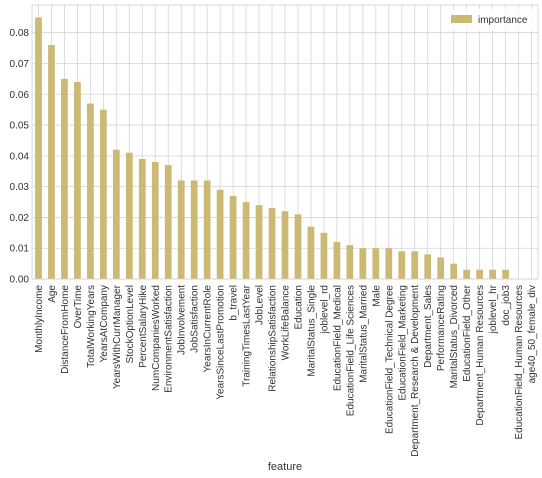 The height and width of the screenshot is (478, 542). What do you see at coordinates (402, 343) in the screenshot?
I see `x-tick-label: EducationField_Marketing` at bounding box center [402, 343].